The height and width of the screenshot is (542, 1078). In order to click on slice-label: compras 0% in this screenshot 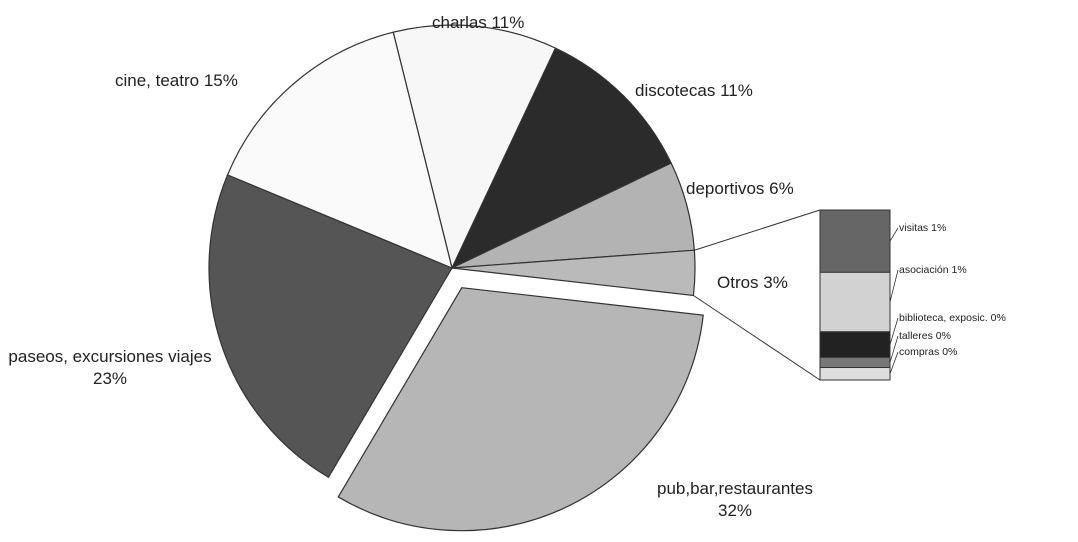, I will do `click(928, 352)`.